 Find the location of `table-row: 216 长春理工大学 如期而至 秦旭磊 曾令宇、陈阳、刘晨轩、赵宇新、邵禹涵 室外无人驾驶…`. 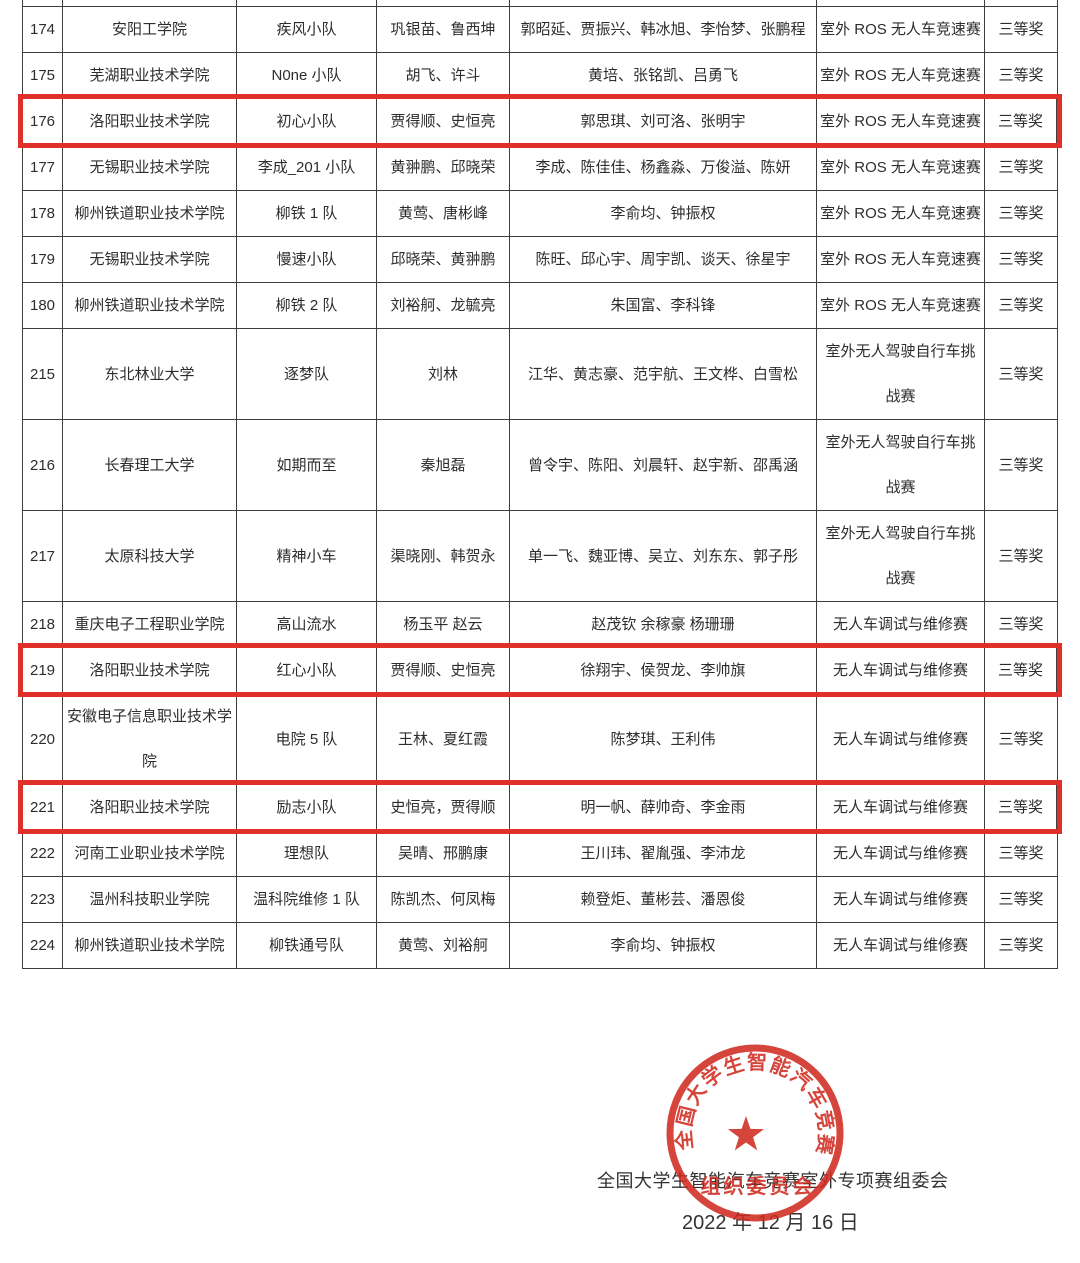

table-row: 216 长春理工大学 如期而至 秦旭磊 曾令宇、陈阳、刘晨轩、赵宇新、邵禹涵 室外无人驾驶… is located at coordinates (540, 465).